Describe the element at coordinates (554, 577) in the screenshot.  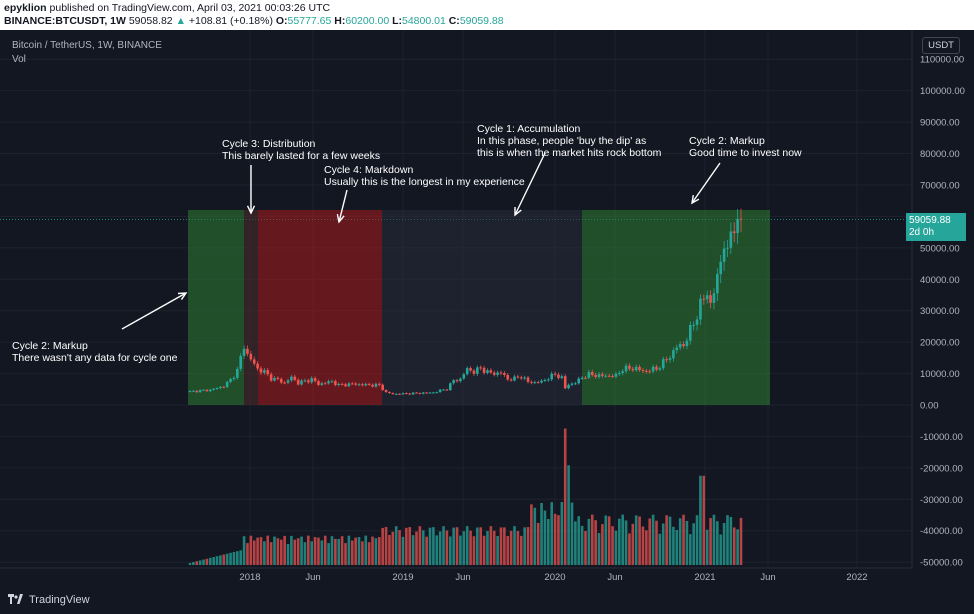
I see `time-tick-label: 2020` at that location.